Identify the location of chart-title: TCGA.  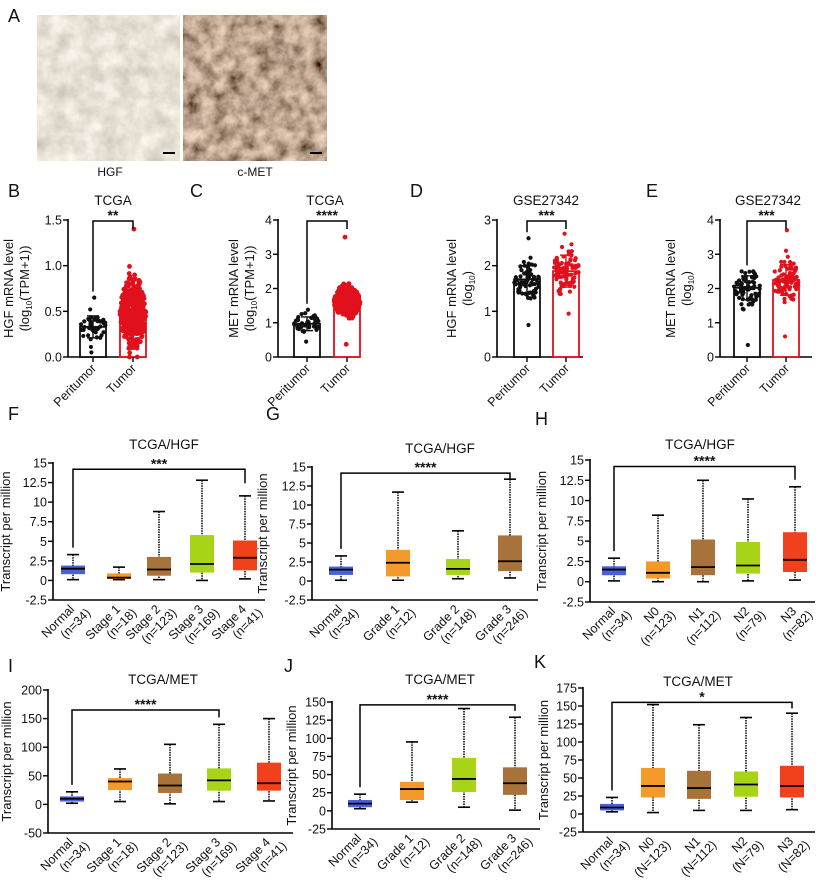
(325, 200).